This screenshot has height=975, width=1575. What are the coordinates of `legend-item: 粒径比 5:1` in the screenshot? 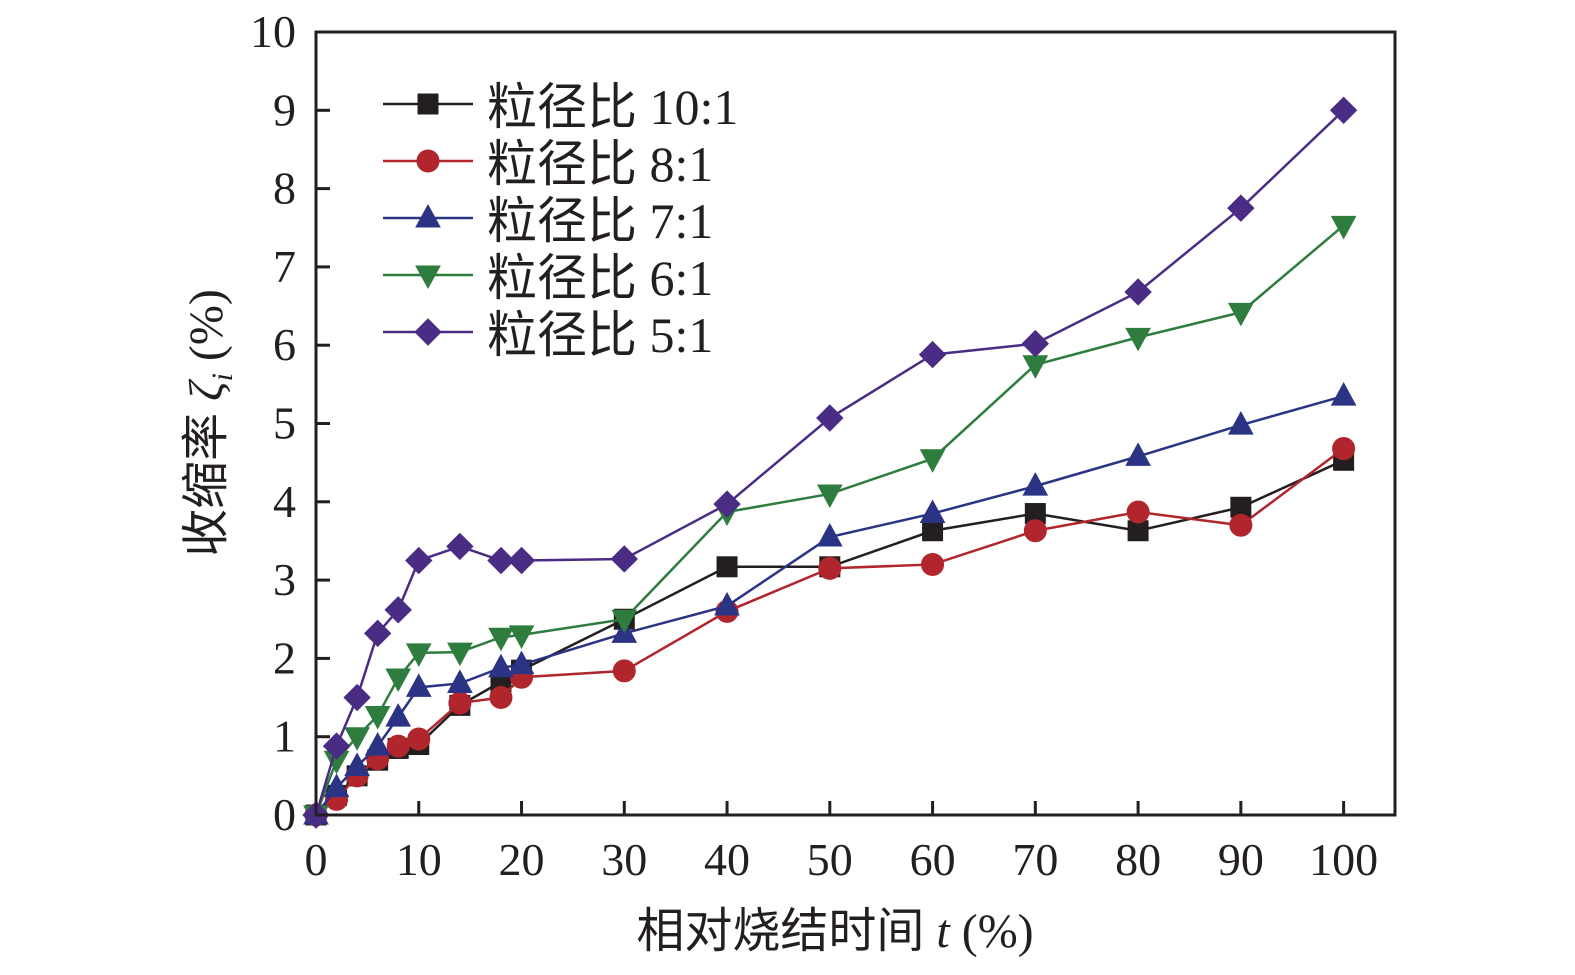 It's located at (548, 335).